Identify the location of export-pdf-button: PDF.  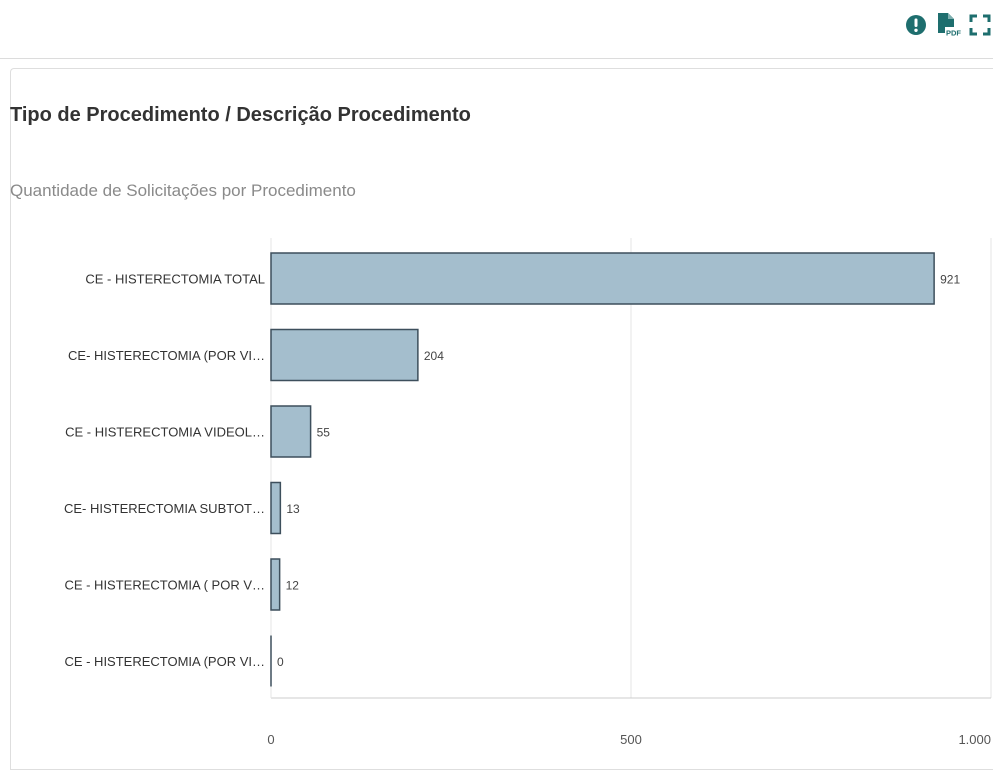
(948, 25).